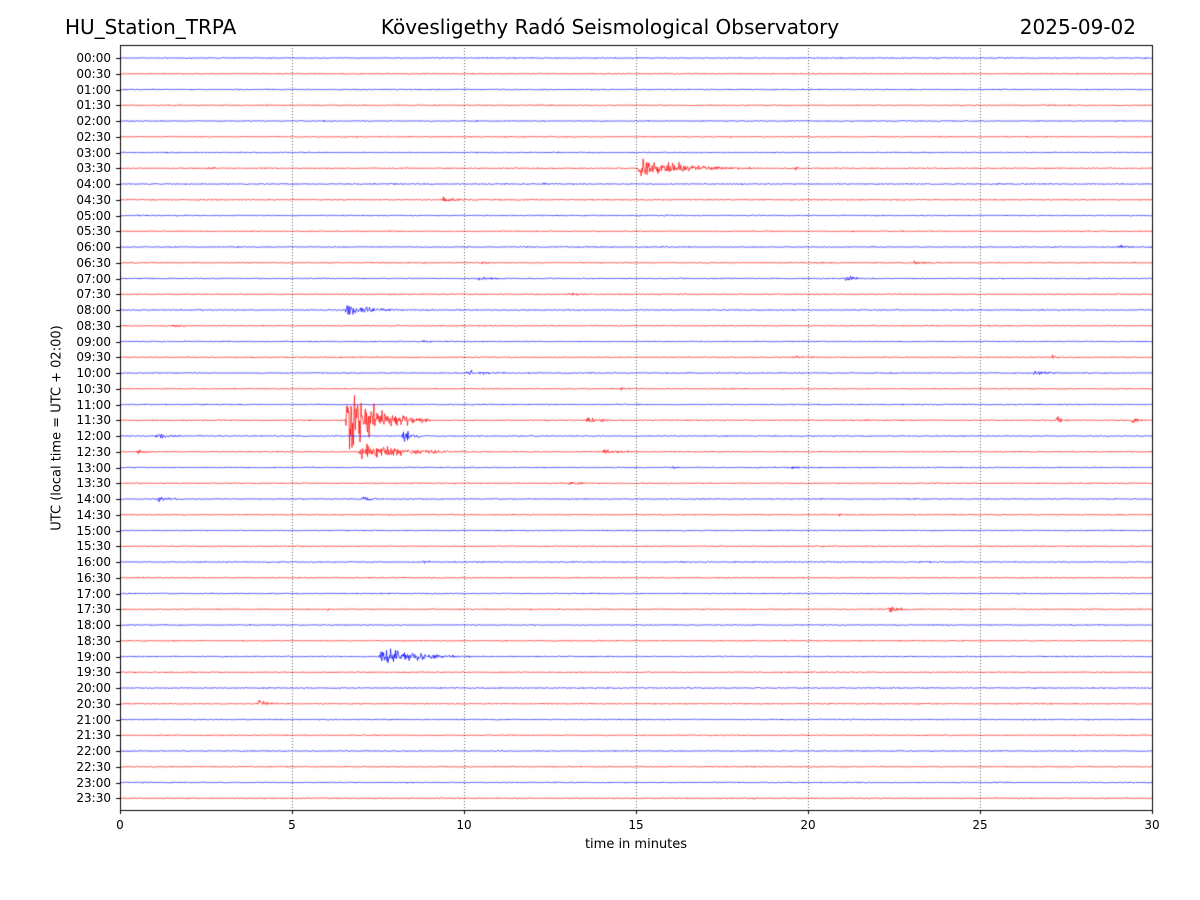  Describe the element at coordinates (93, 625) in the screenshot. I see `y-tick-label: 18:00` at that location.